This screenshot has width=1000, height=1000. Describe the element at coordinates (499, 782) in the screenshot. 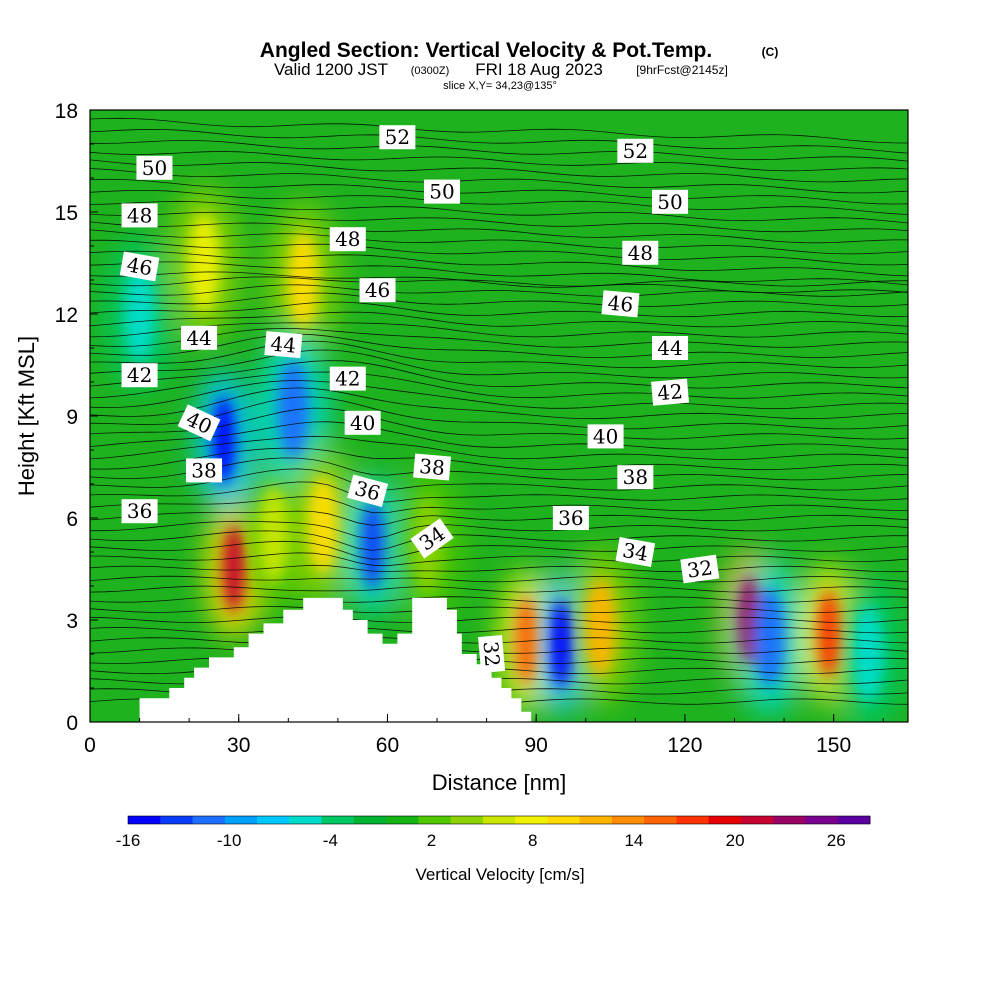

I see `x-axis-label: Distance [nm]` at that location.